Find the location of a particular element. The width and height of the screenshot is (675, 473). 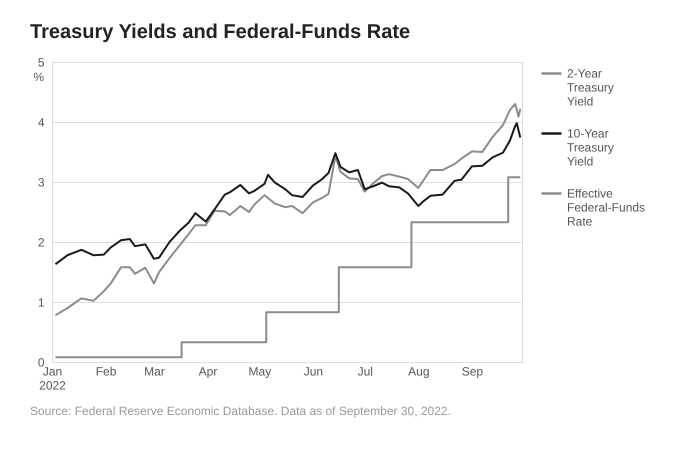

legend-label: 2-Year Treasury Yield is located at coordinates (590, 87).